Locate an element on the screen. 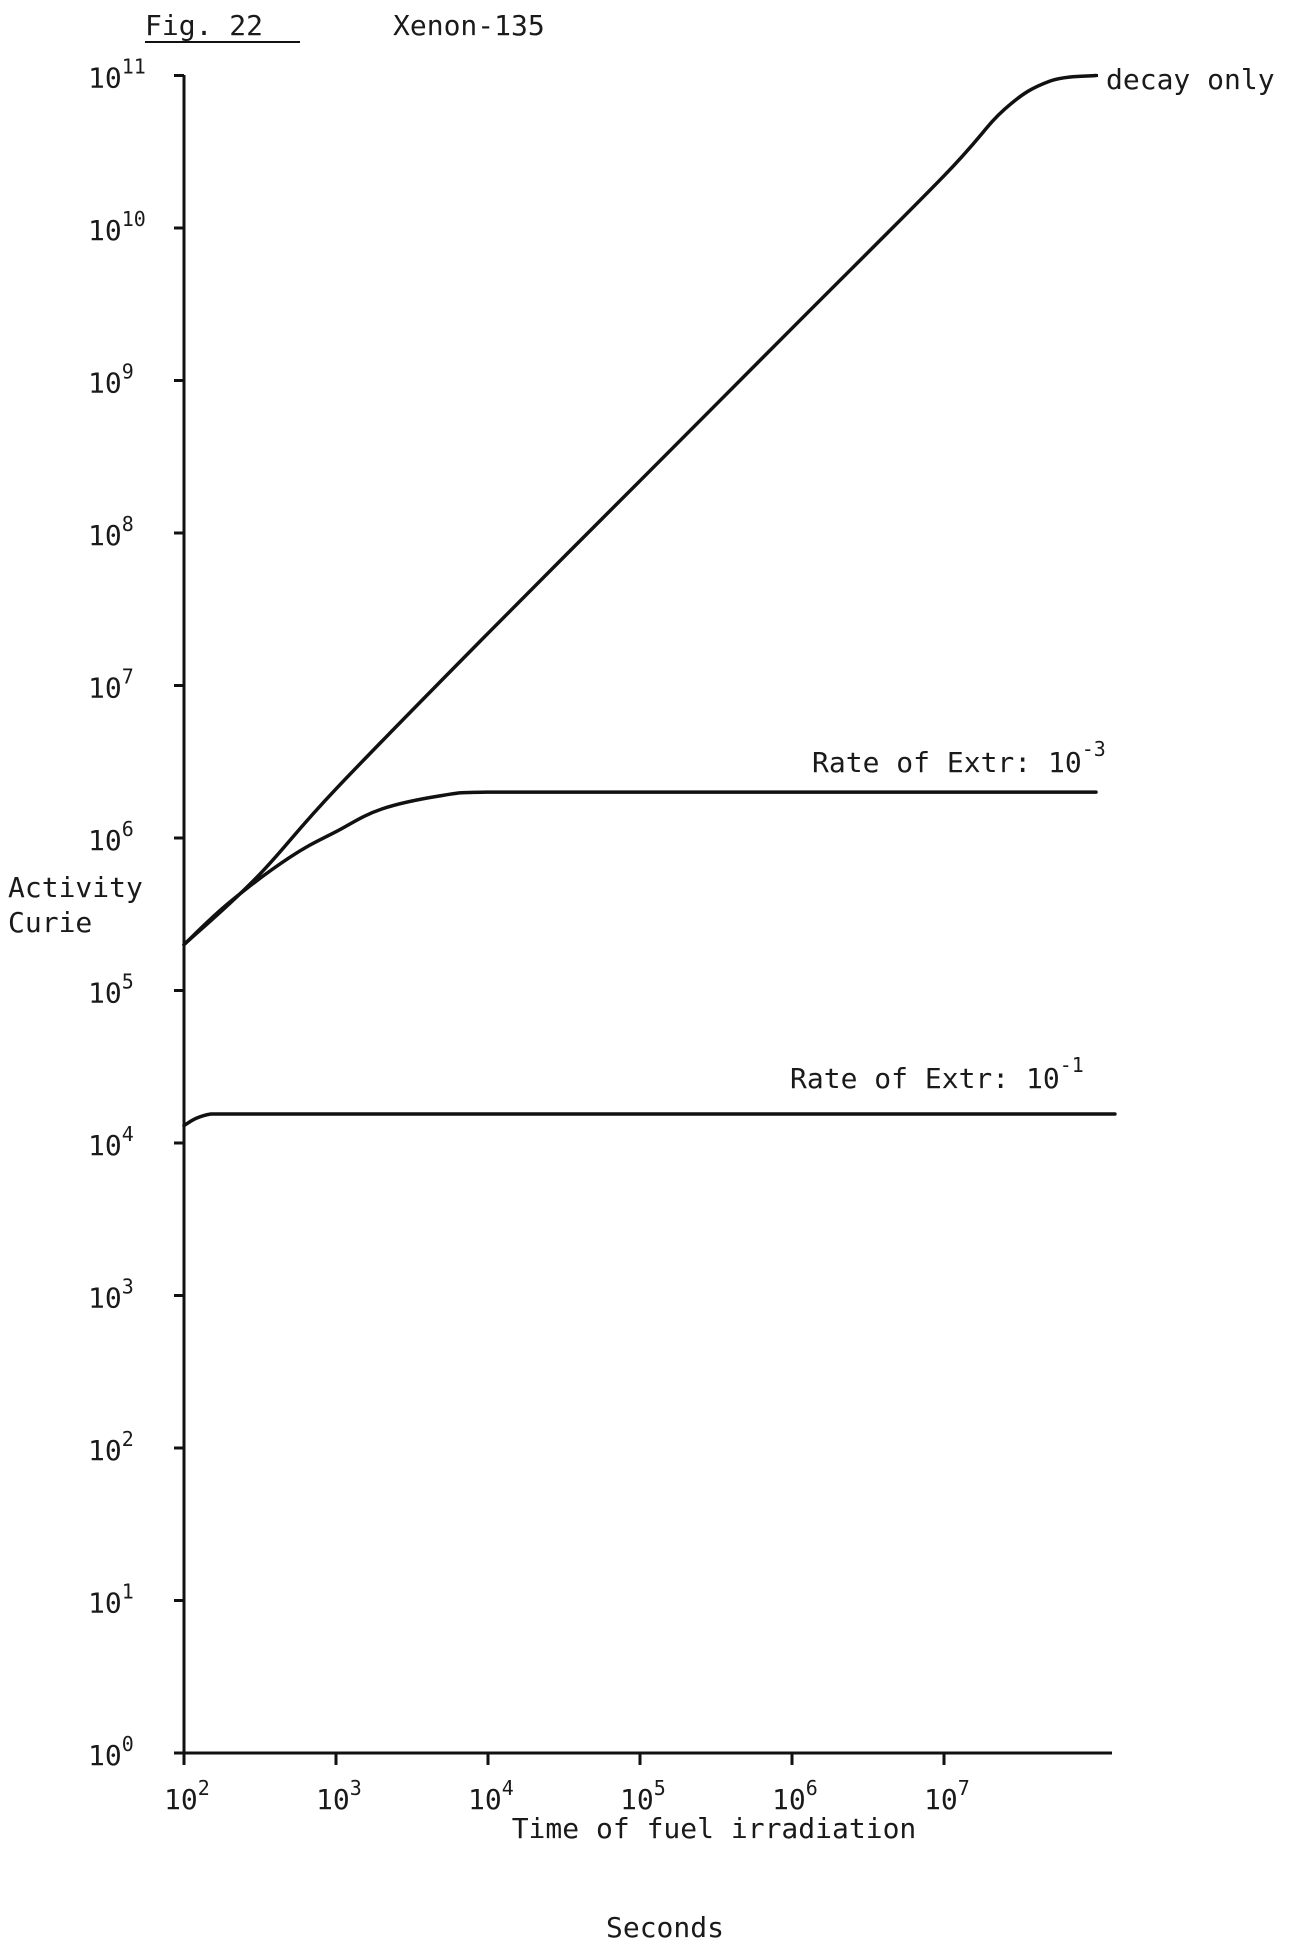  x-tick-label: 10⁵ is located at coordinates (643, 1796).